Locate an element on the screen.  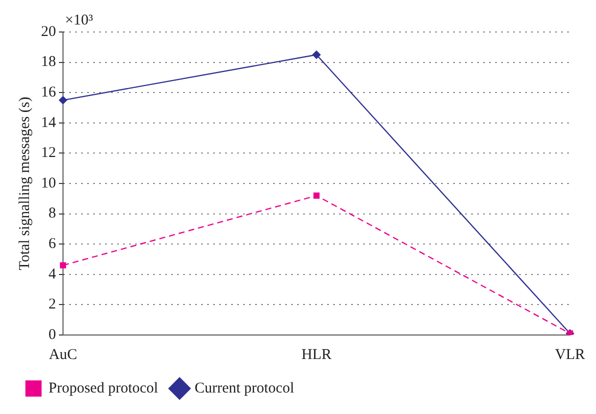
text: ×10³ is located at coordinates (79, 20).